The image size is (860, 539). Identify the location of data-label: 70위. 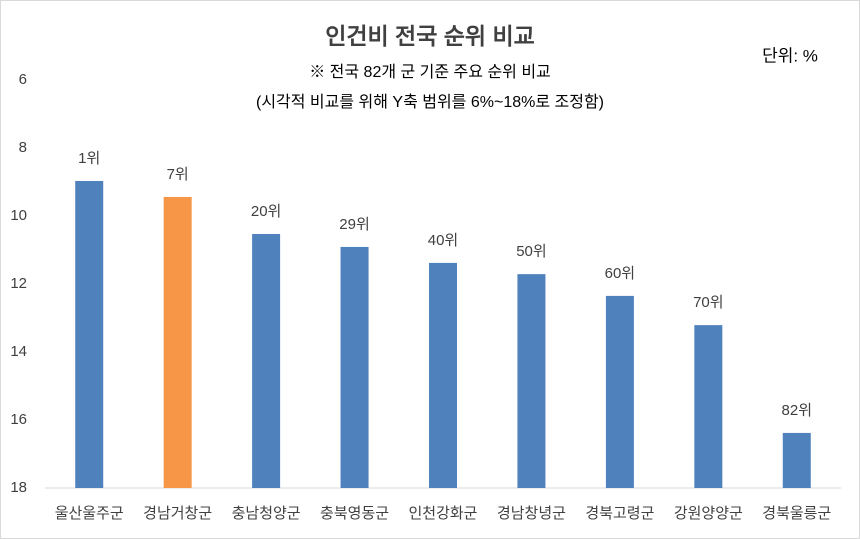
(708, 302).